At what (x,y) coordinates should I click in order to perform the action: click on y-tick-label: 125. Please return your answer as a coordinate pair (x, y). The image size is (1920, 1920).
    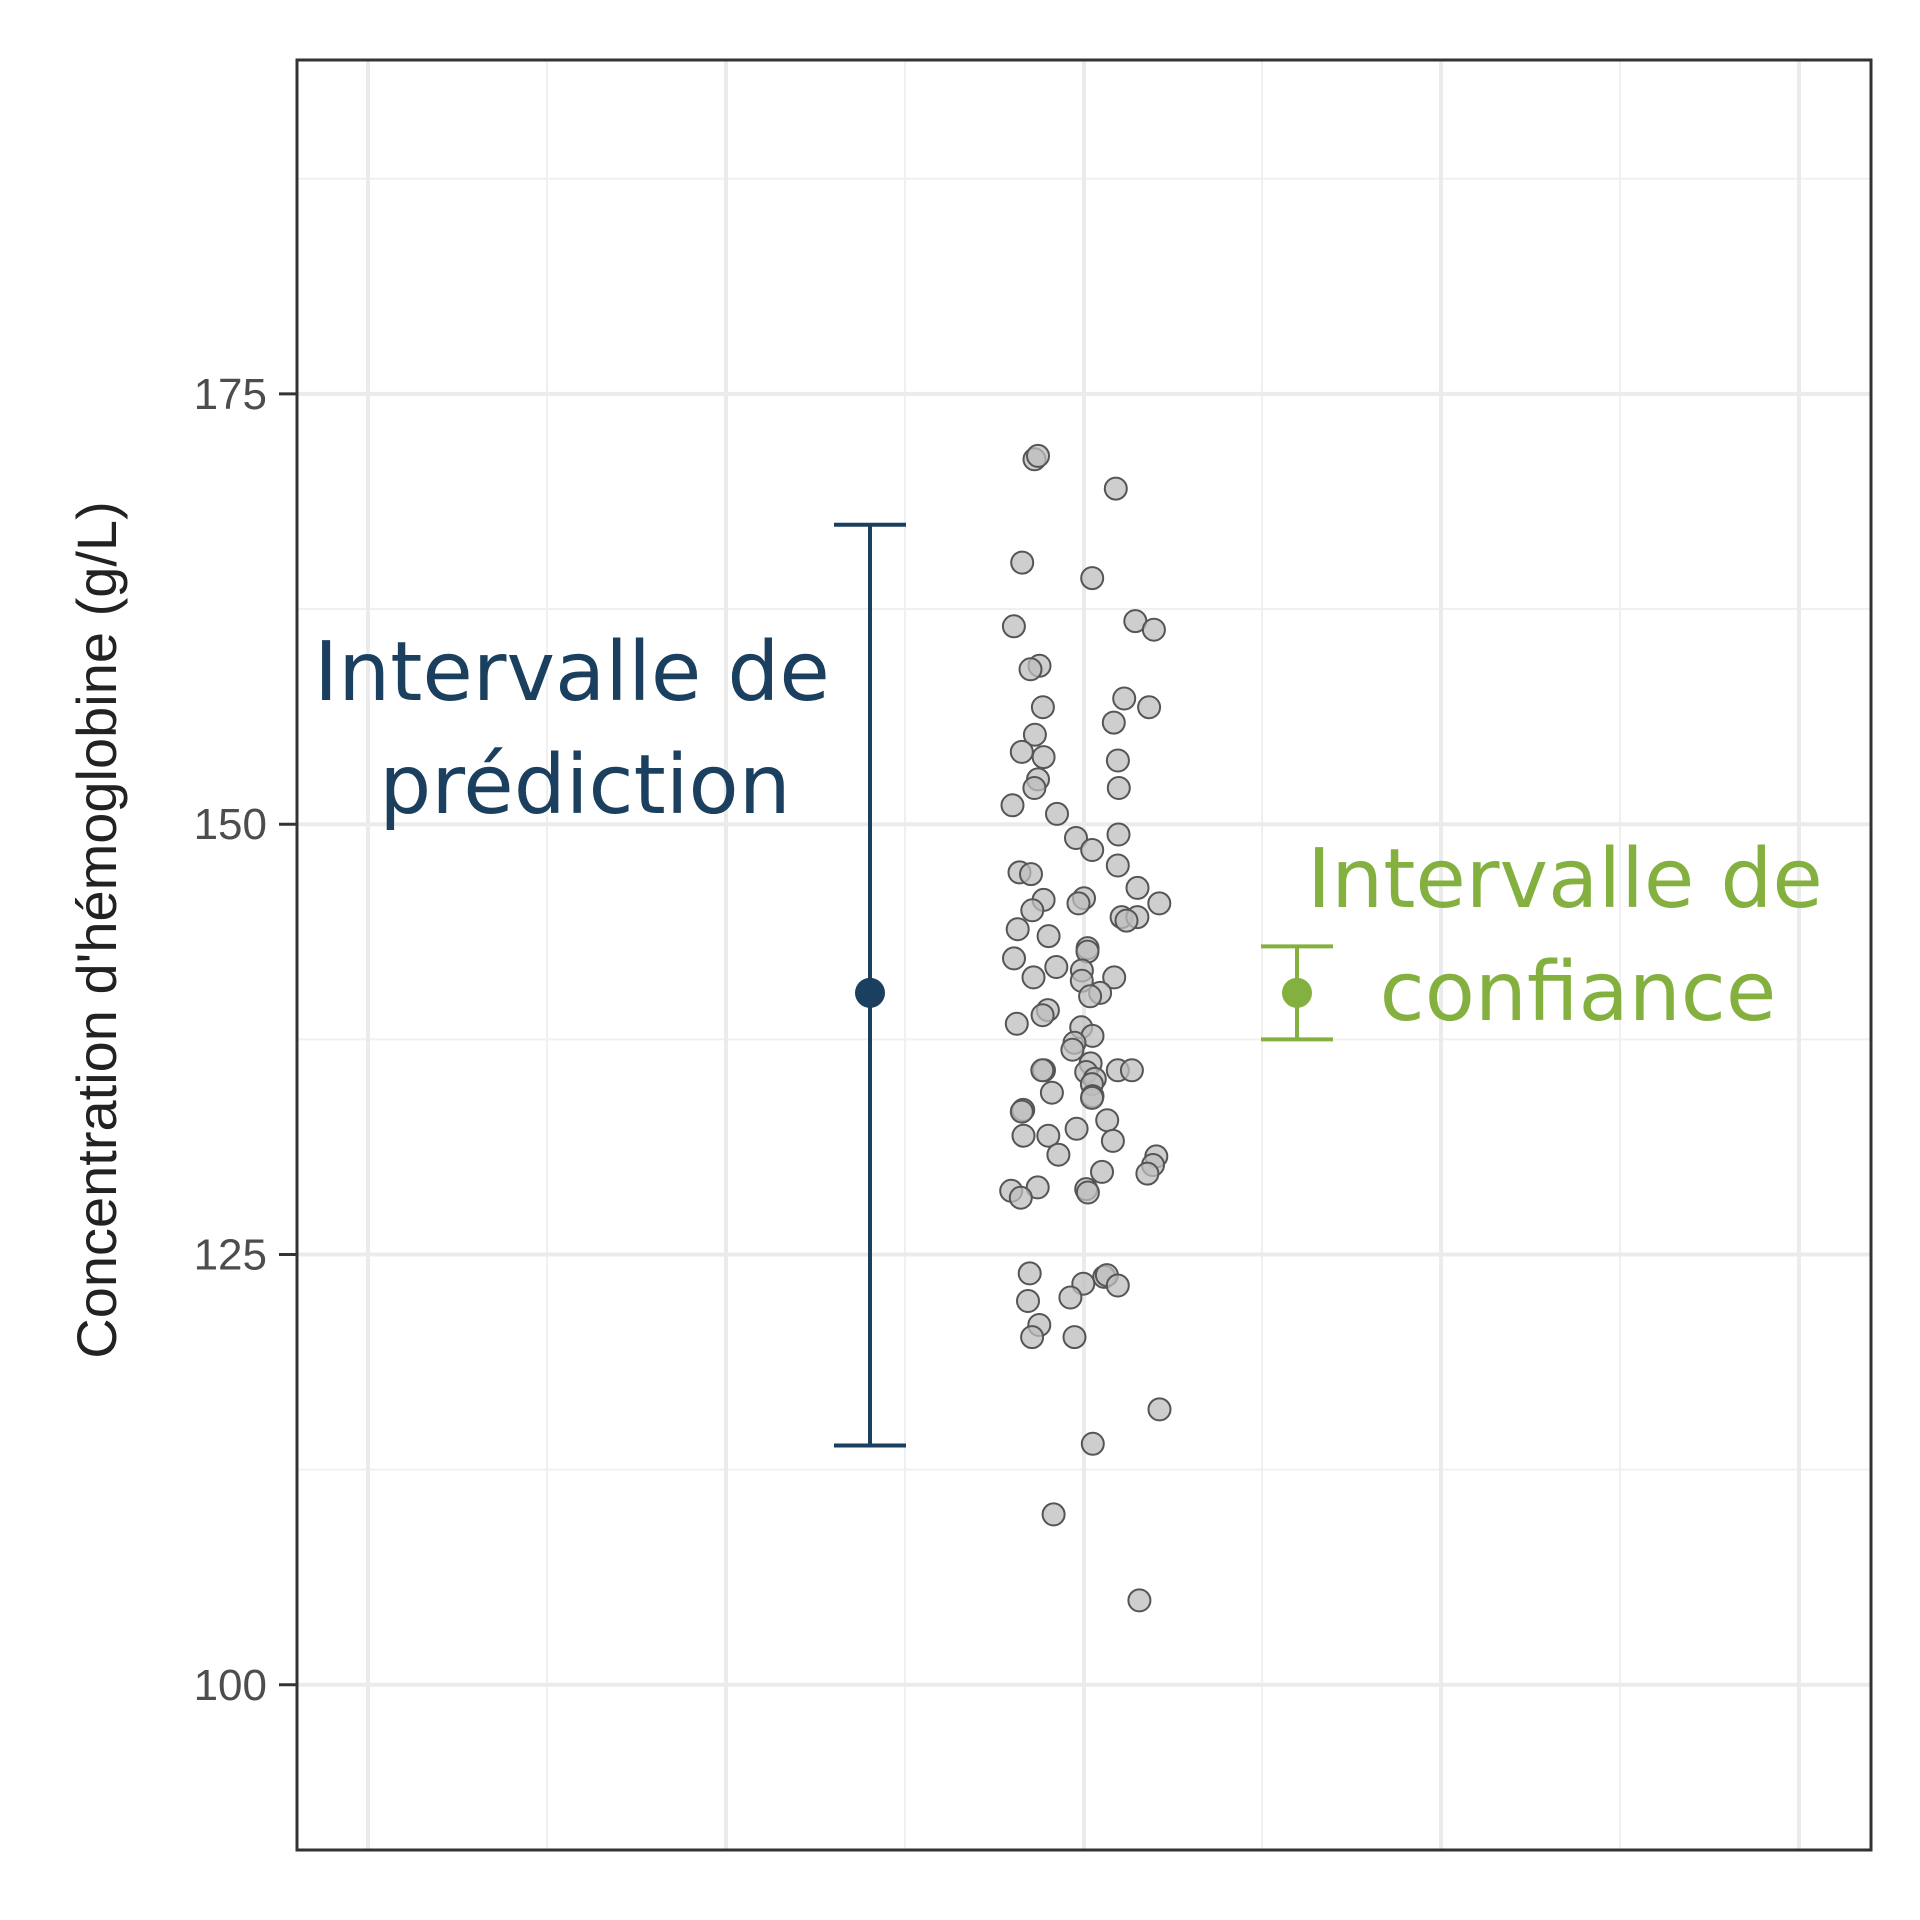
    Looking at the image, I should click on (230, 1254).